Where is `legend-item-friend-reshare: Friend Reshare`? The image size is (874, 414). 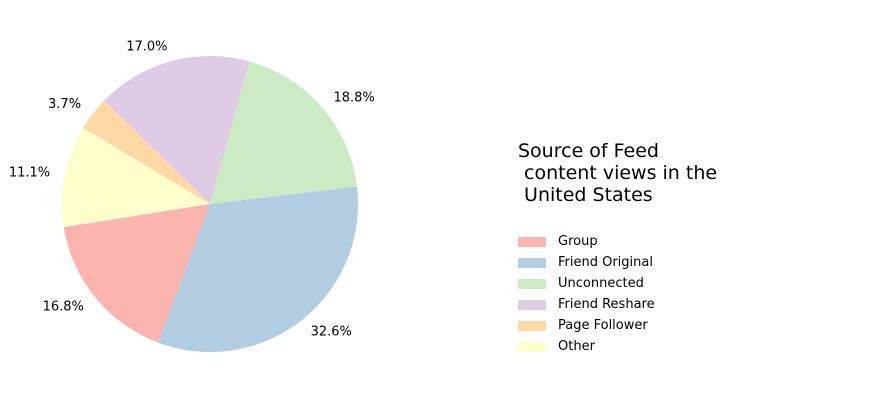
legend-item-friend-reshare: Friend Reshare is located at coordinates (586, 304).